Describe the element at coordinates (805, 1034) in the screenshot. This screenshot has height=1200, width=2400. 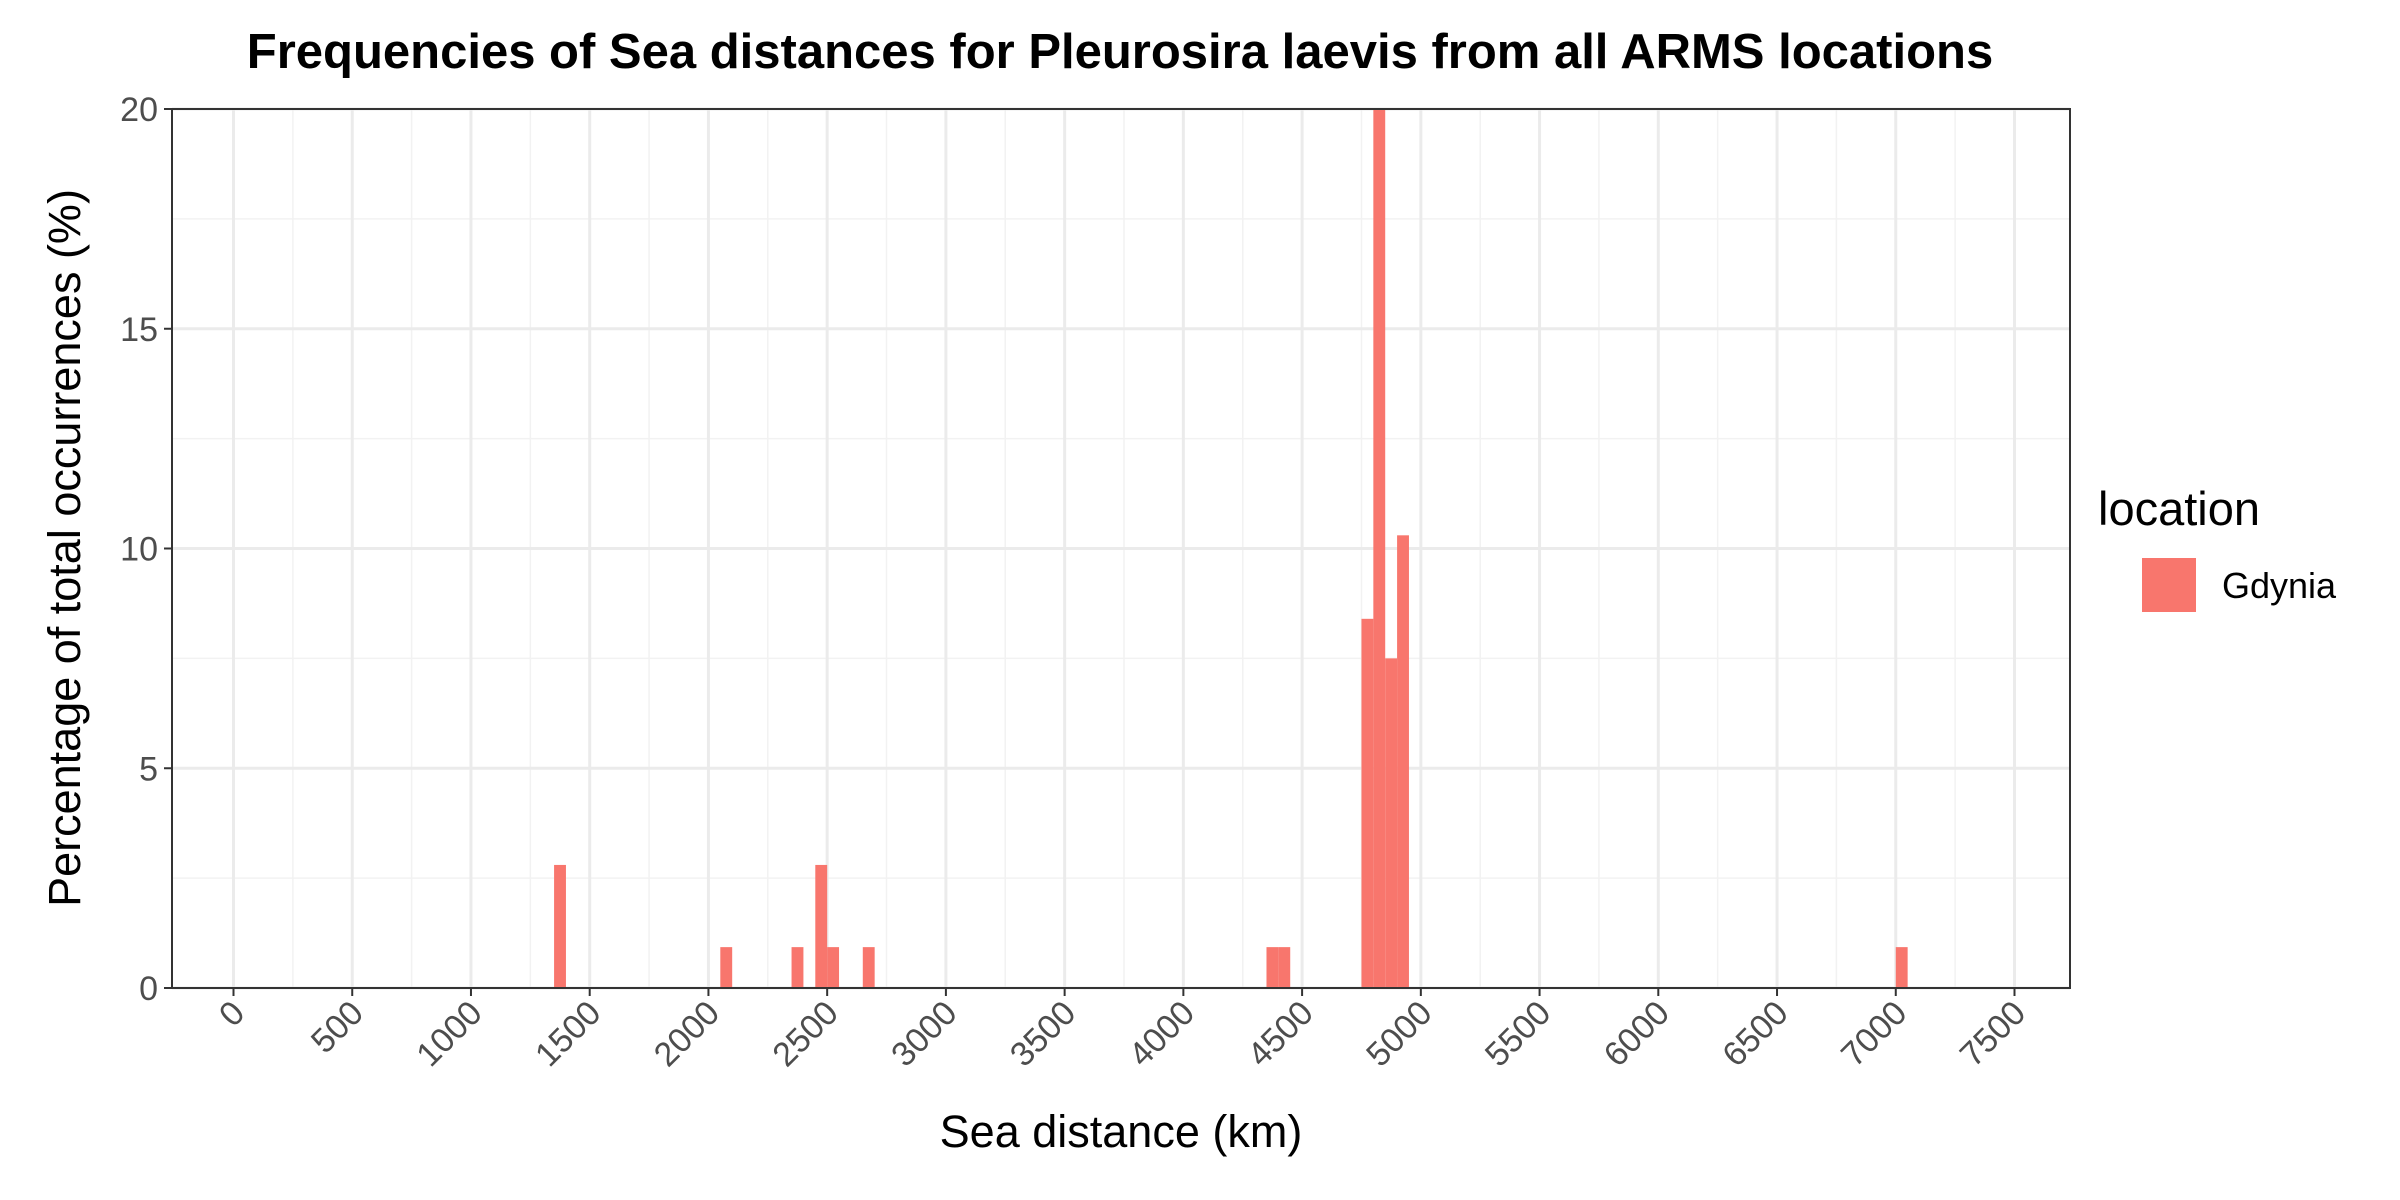
I see `x-tick-label: 2500` at that location.